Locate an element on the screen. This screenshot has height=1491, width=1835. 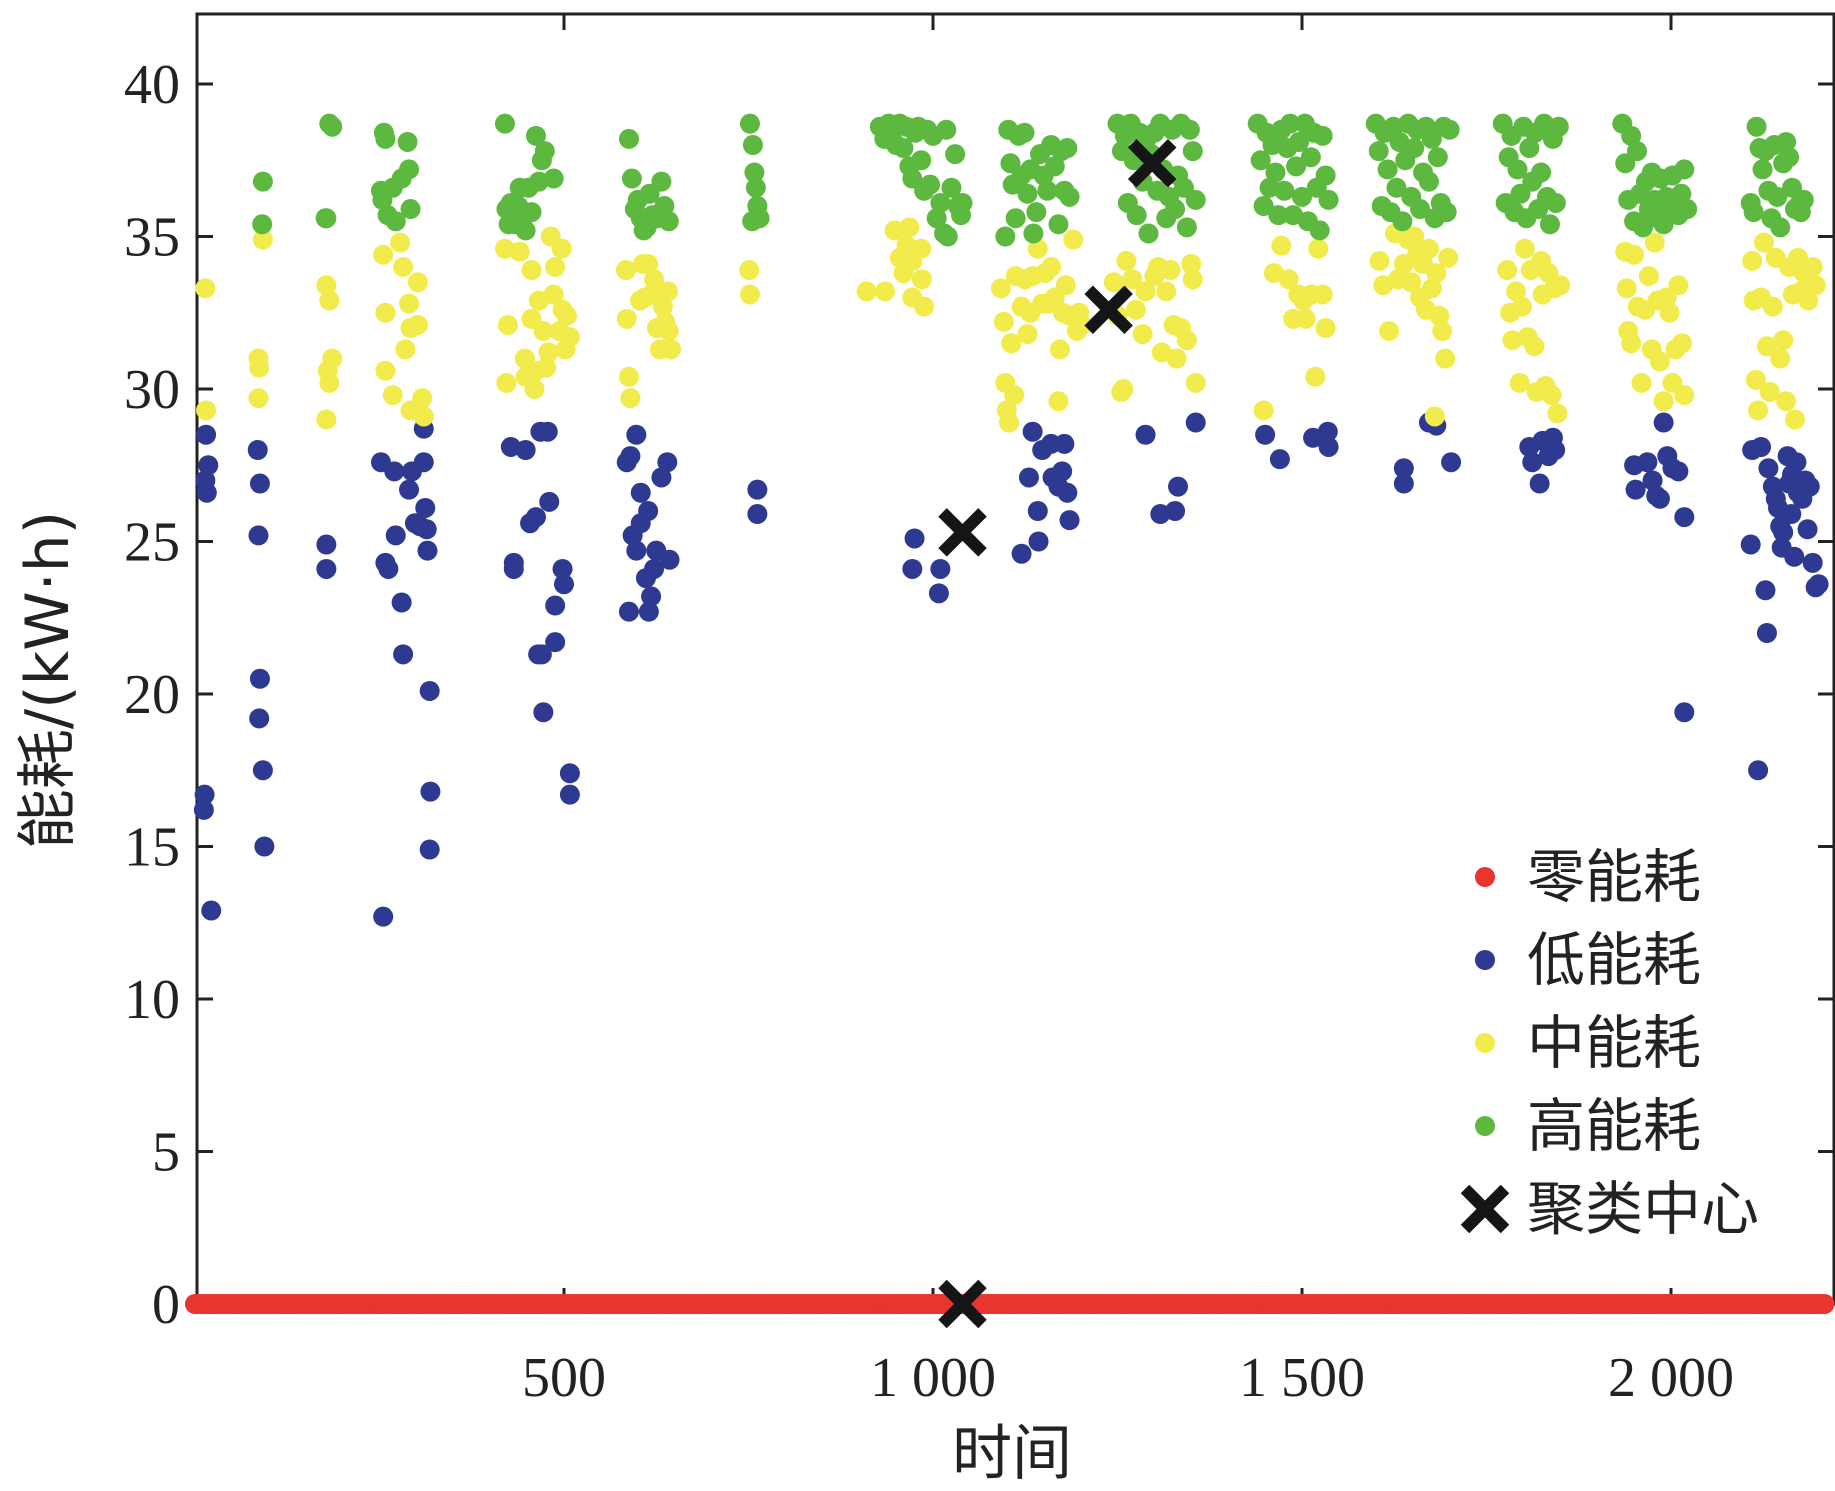
y-tick-label: 30 is located at coordinates (152, 390).